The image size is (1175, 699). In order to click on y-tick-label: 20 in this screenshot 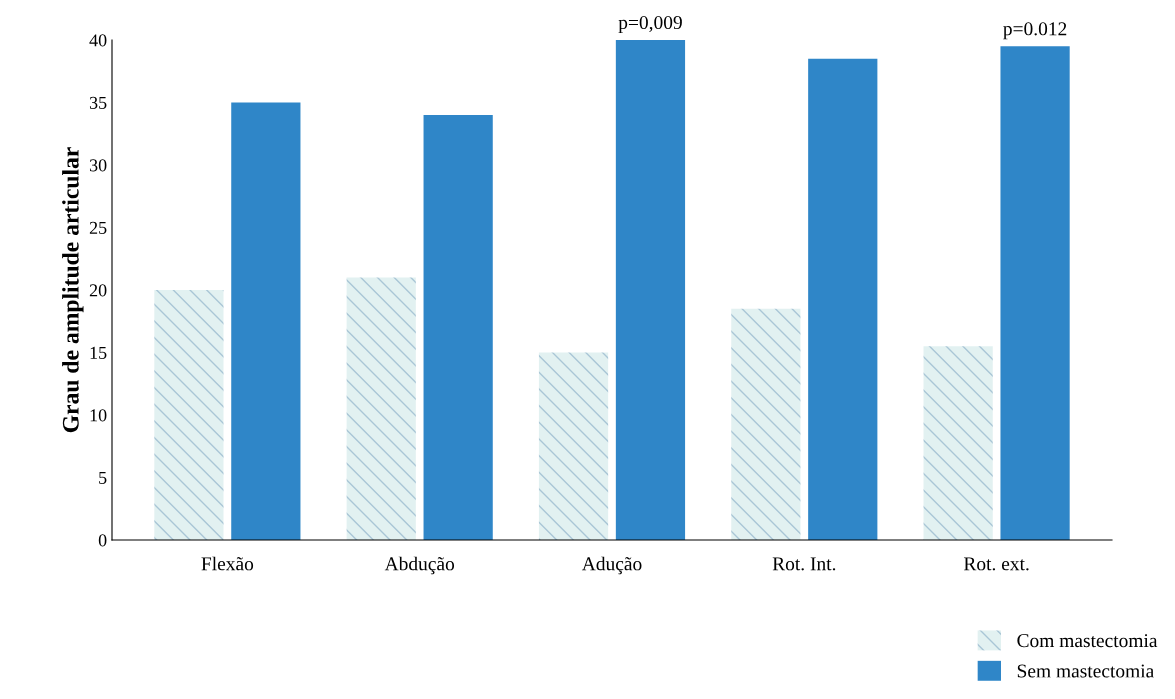, I will do `click(98, 290)`.